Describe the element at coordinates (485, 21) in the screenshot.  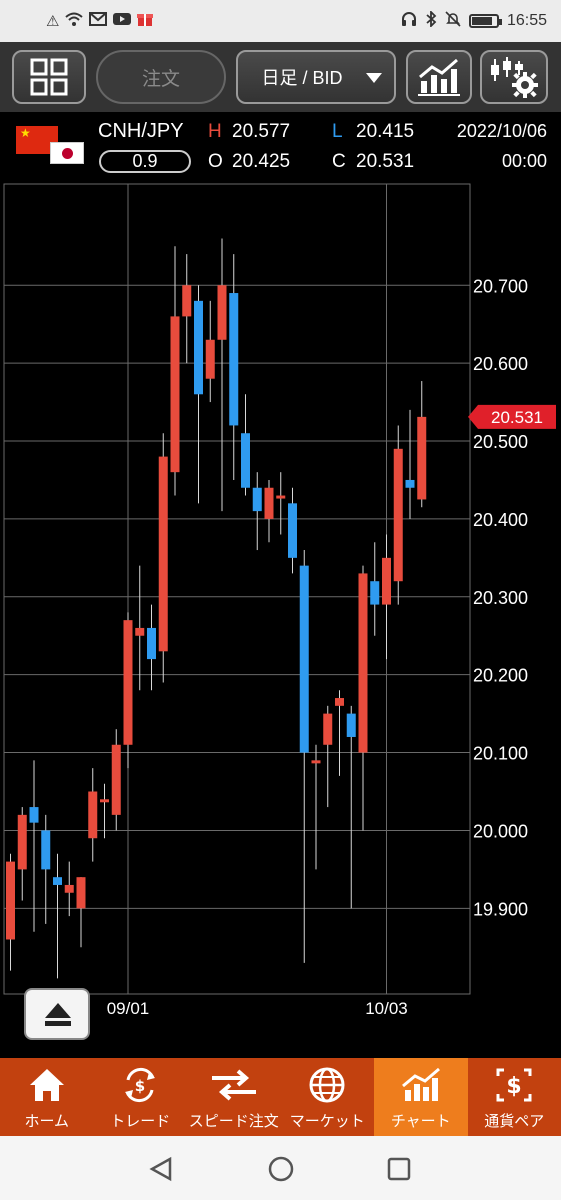
I see `battery-icon` at that location.